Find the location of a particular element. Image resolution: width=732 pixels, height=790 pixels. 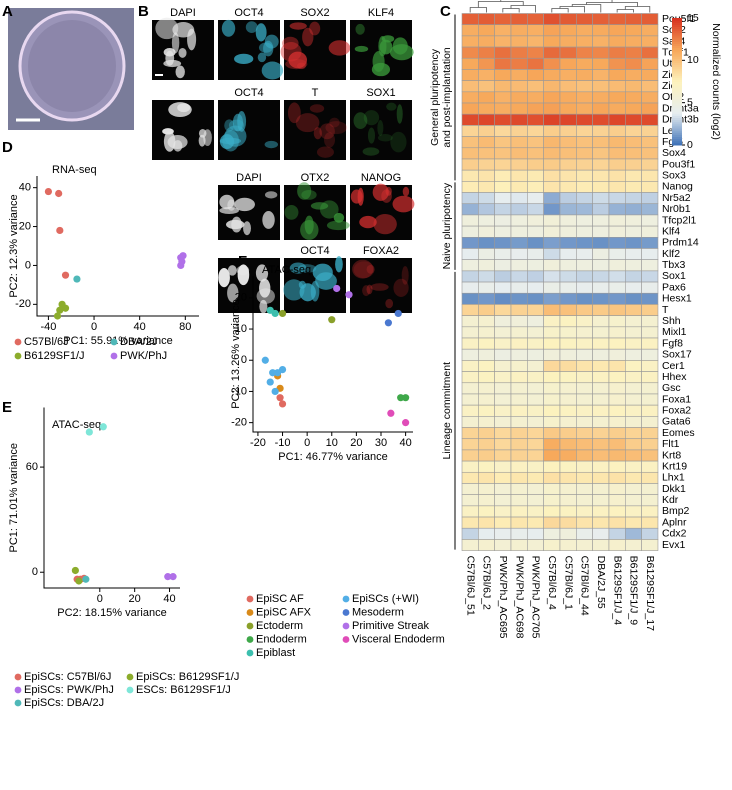

x-axis-label: PC1: 55.91% variance is located at coordinates (117, 341).